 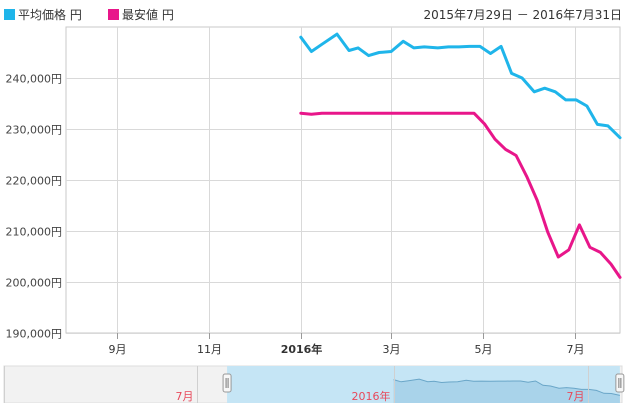 I want to click on legend-item-lowest-price: 最安値 円, so click(x=141, y=14).